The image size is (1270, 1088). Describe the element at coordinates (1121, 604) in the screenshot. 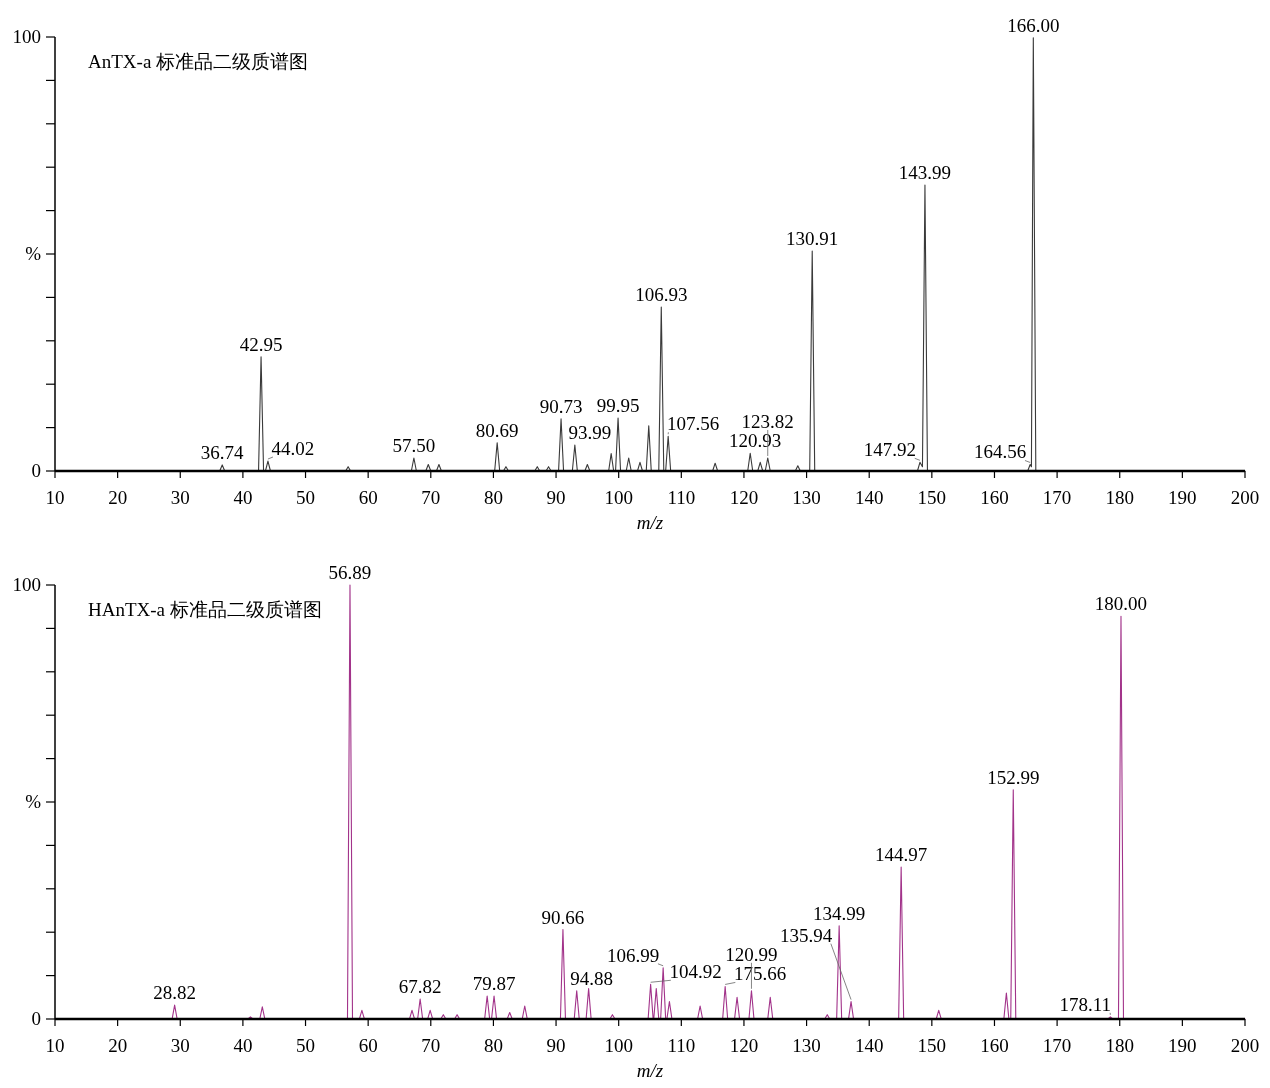

I see `annotation: 180.00` at that location.